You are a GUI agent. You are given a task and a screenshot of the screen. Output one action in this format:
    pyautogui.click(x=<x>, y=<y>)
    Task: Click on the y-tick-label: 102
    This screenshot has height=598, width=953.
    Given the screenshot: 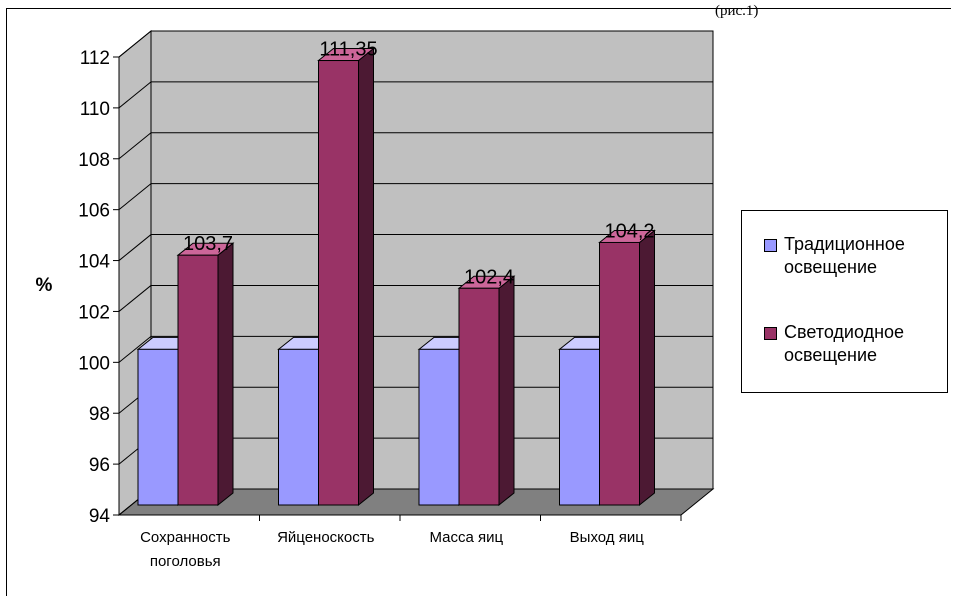 What is the action you would take?
    pyautogui.click(x=94, y=312)
    